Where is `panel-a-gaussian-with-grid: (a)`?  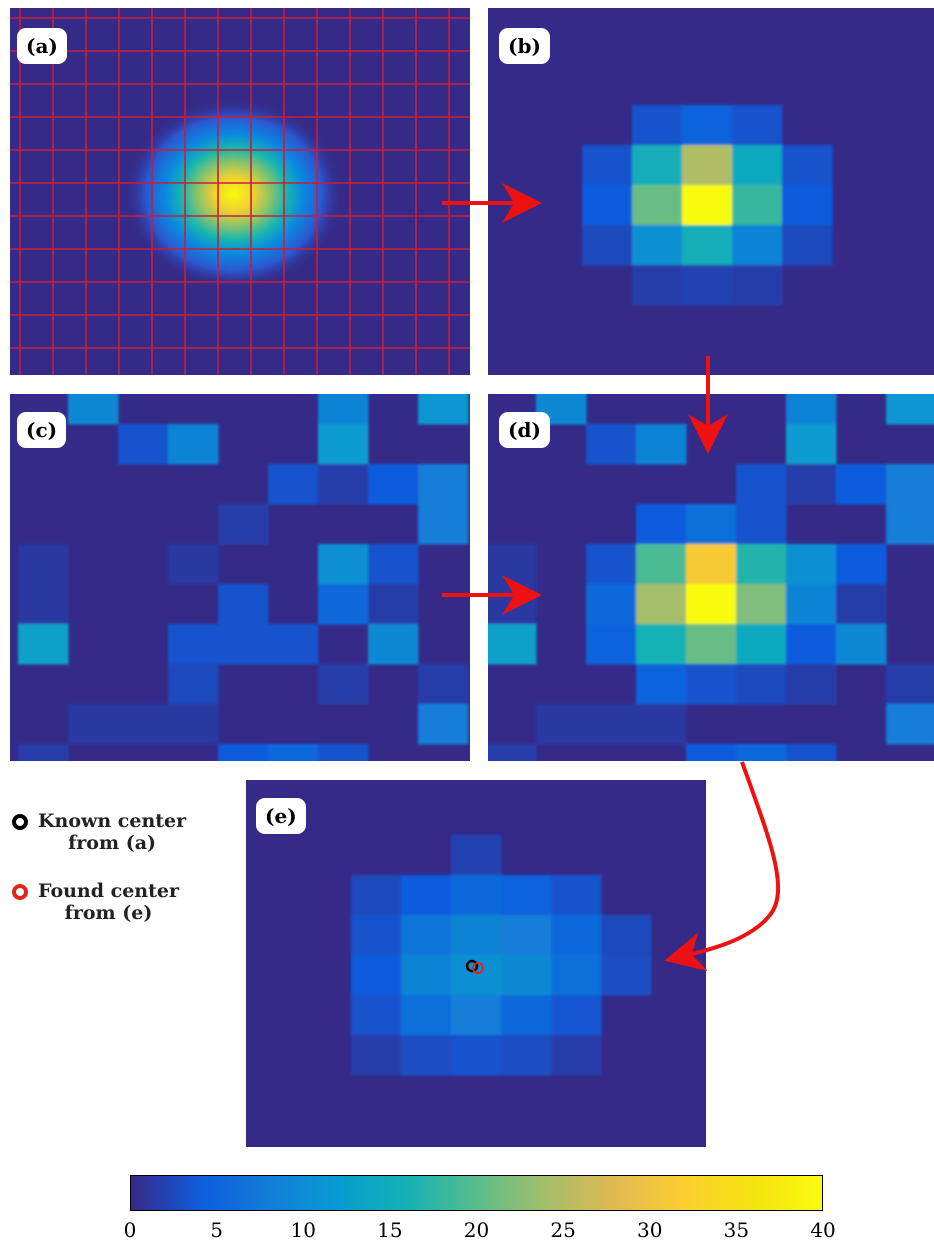
panel-a-gaussian-with-grid: (a) is located at coordinates (240, 191).